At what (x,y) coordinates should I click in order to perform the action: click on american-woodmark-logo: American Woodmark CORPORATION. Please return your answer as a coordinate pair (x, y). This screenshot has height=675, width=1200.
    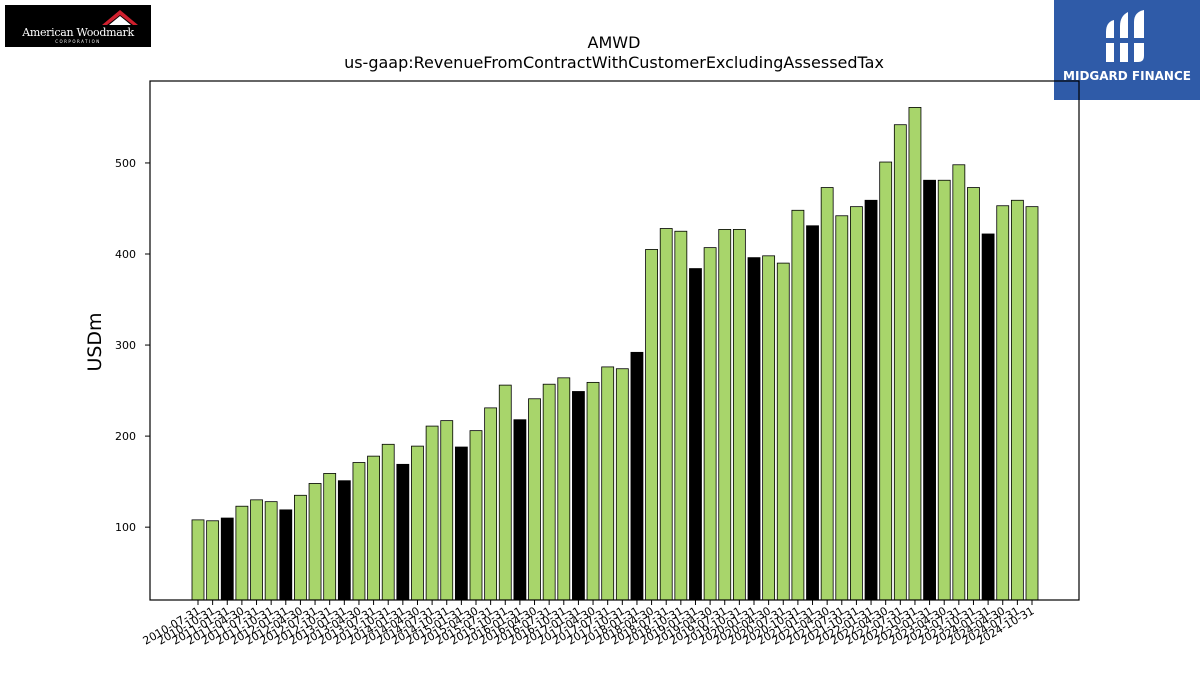
    Looking at the image, I should click on (78, 26).